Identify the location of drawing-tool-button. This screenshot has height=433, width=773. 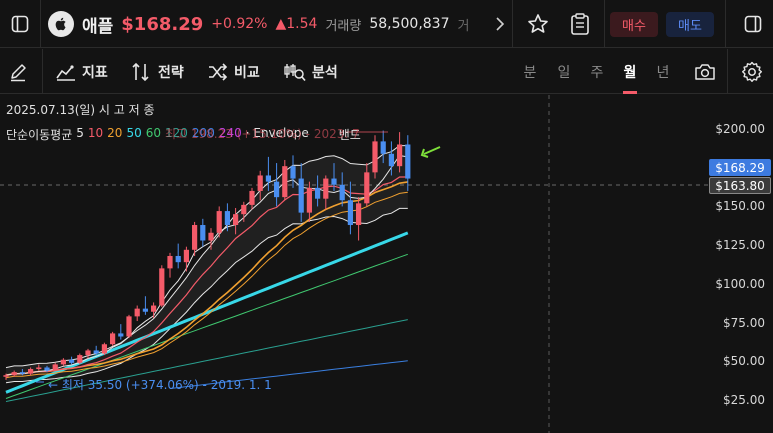
(22, 71).